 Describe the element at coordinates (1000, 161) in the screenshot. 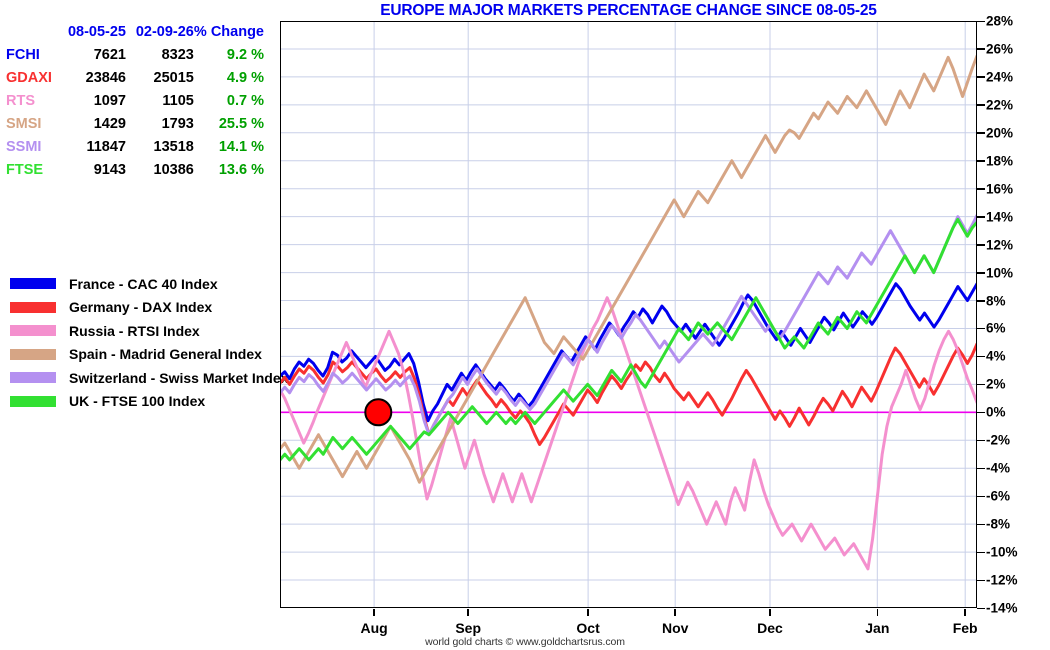

I see `y-axis-tick-label: 18%` at that location.